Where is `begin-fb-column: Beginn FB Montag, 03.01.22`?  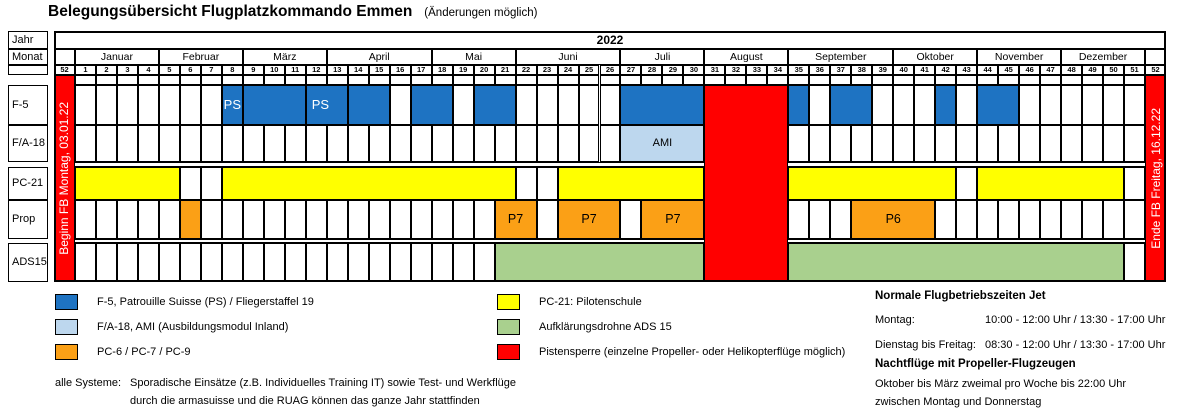 begin-fb-column: Beginn FB Montag, 03.01.22 is located at coordinates (64, 178).